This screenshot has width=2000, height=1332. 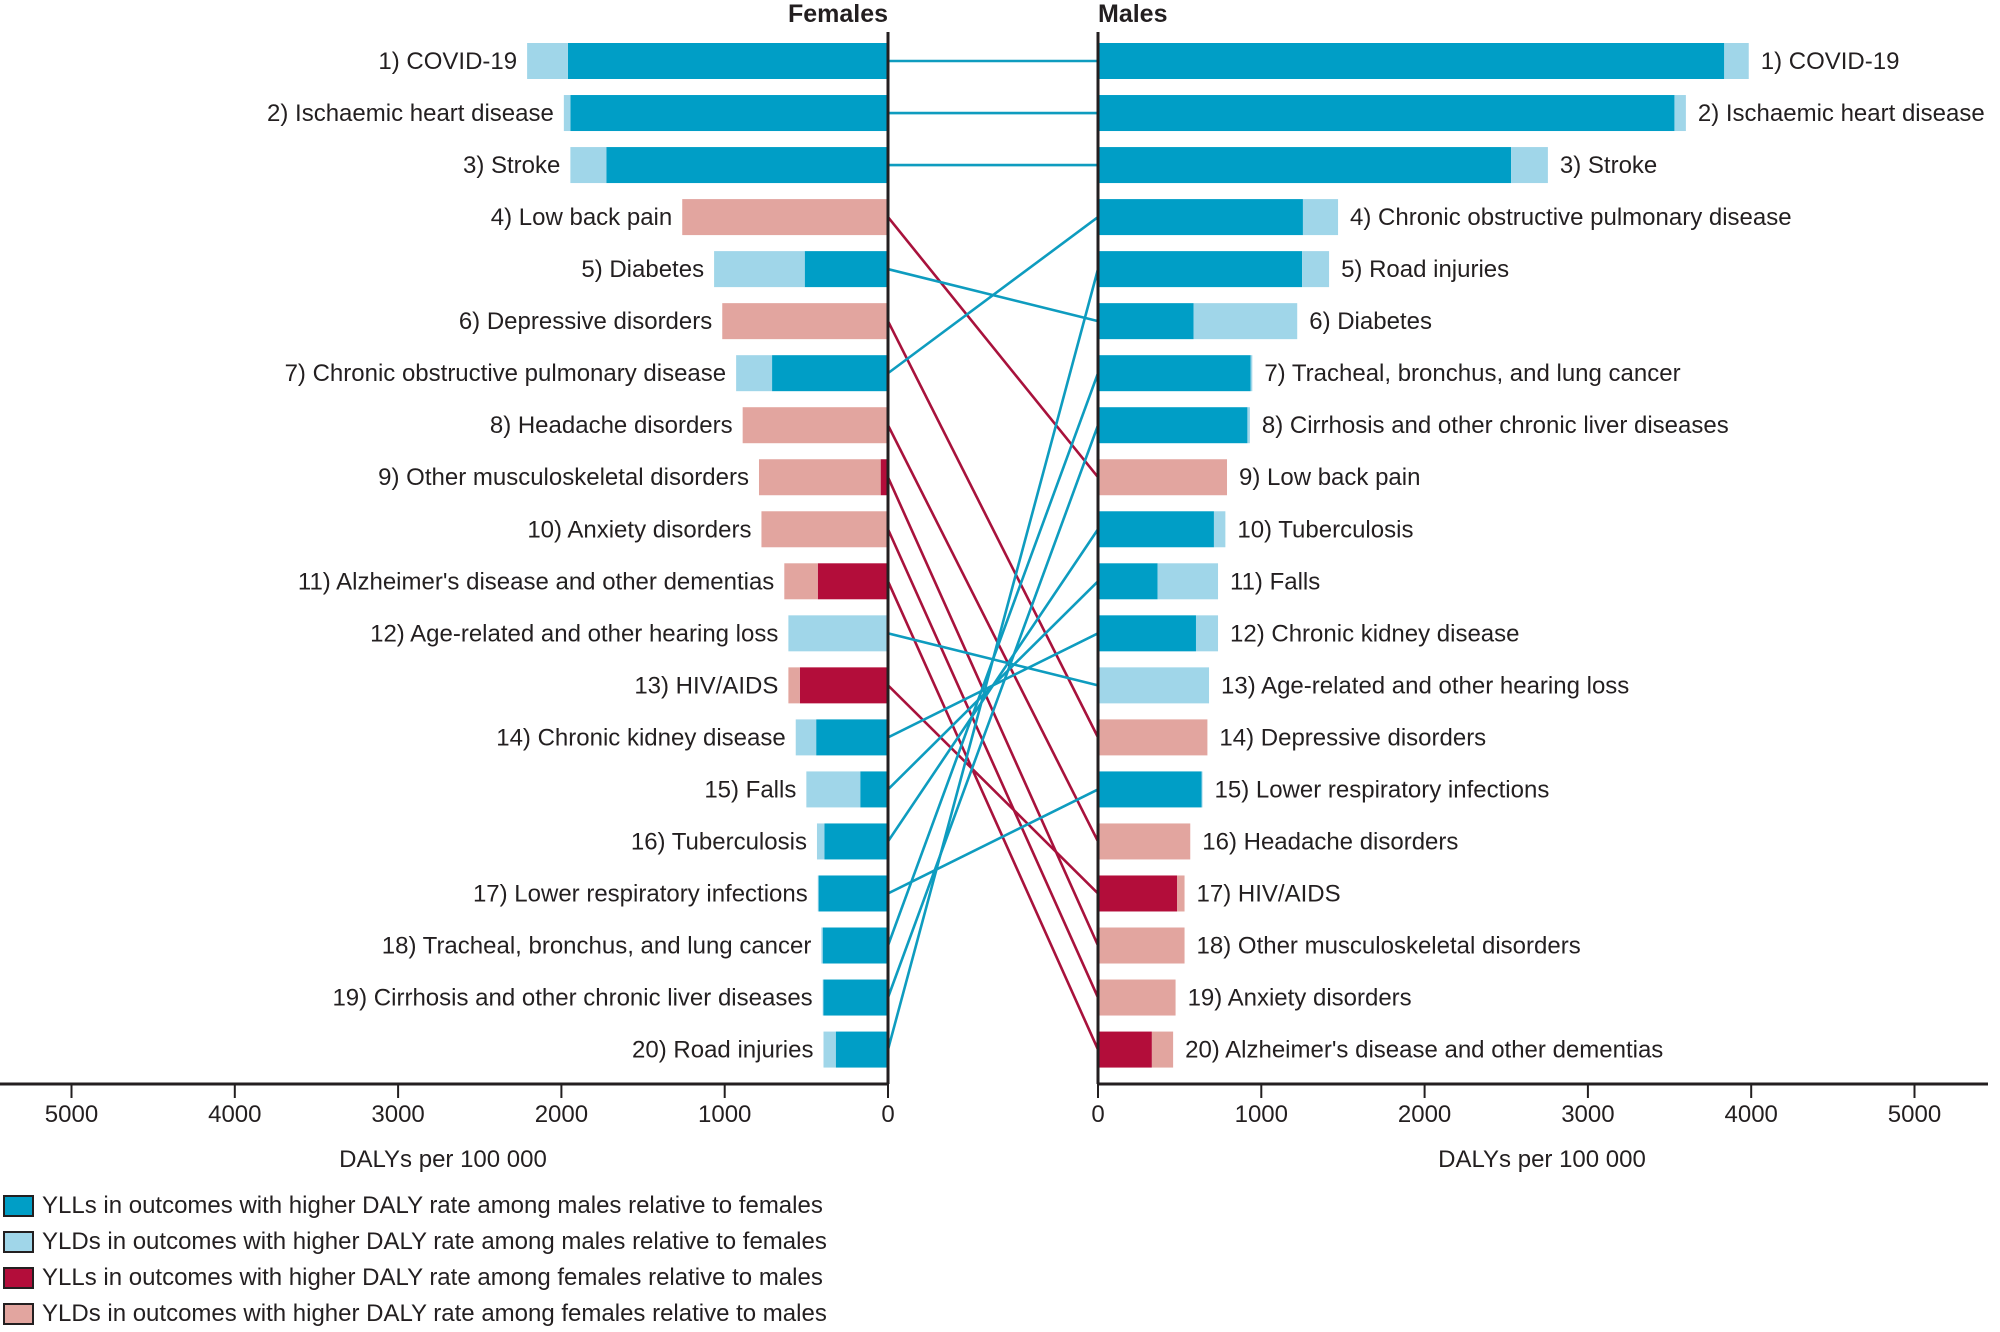 I want to click on bar-label: 18) Other musculoskeletal disorders, so click(x=1389, y=946).